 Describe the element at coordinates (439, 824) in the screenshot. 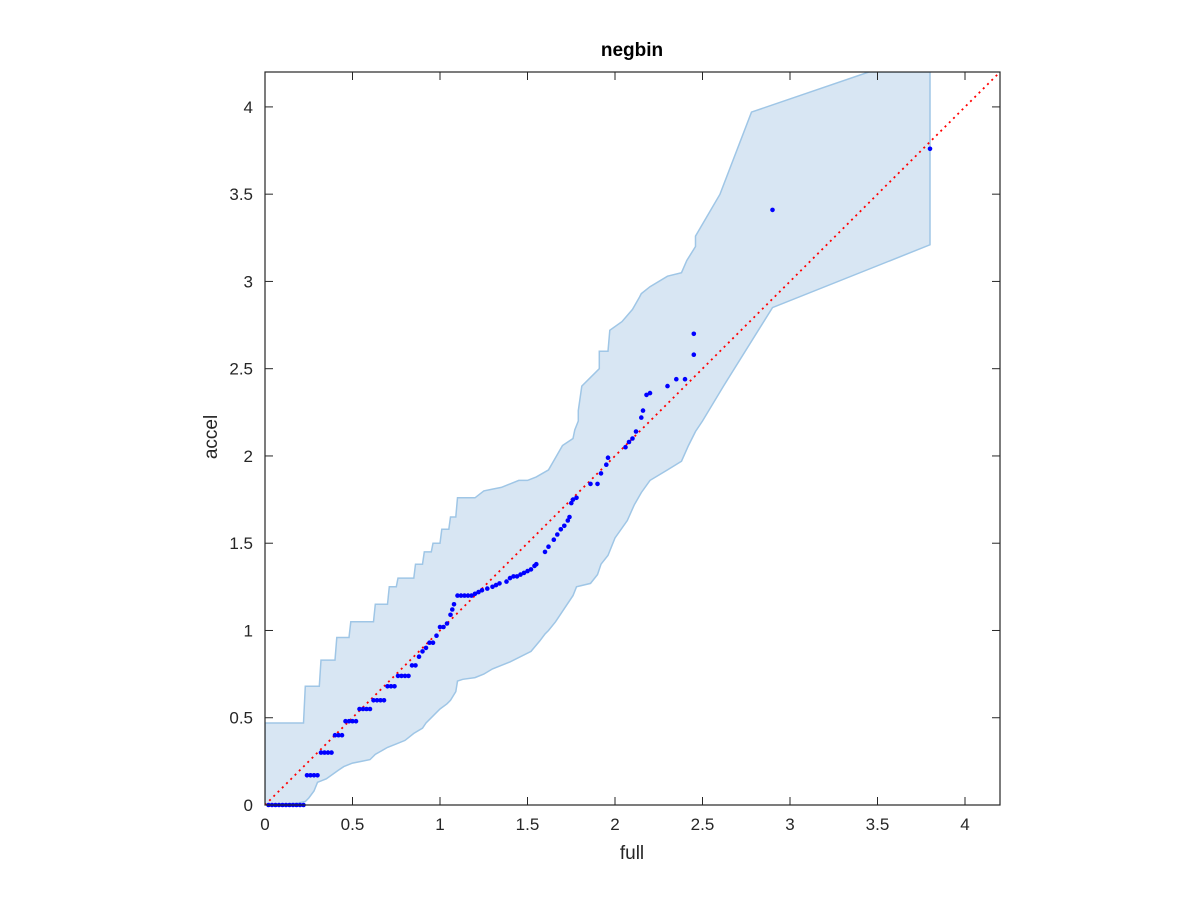

I see `x-tick-label: 1` at that location.